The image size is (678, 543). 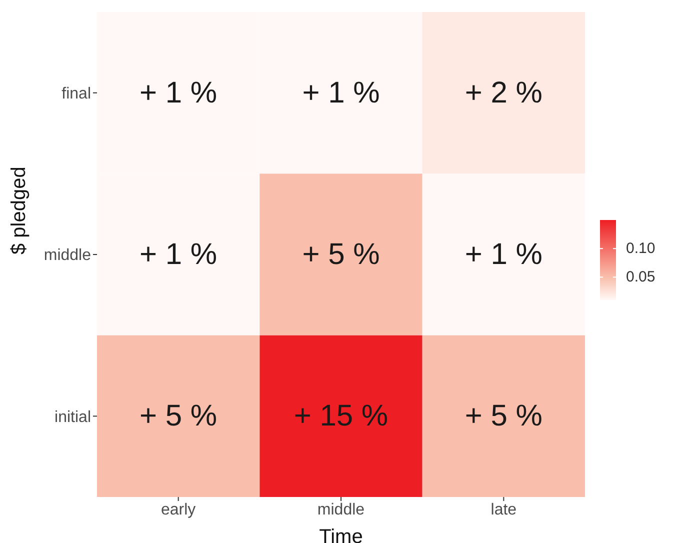 What do you see at coordinates (19, 210) in the screenshot?
I see `y-axis-title: $ pledged` at bounding box center [19, 210].